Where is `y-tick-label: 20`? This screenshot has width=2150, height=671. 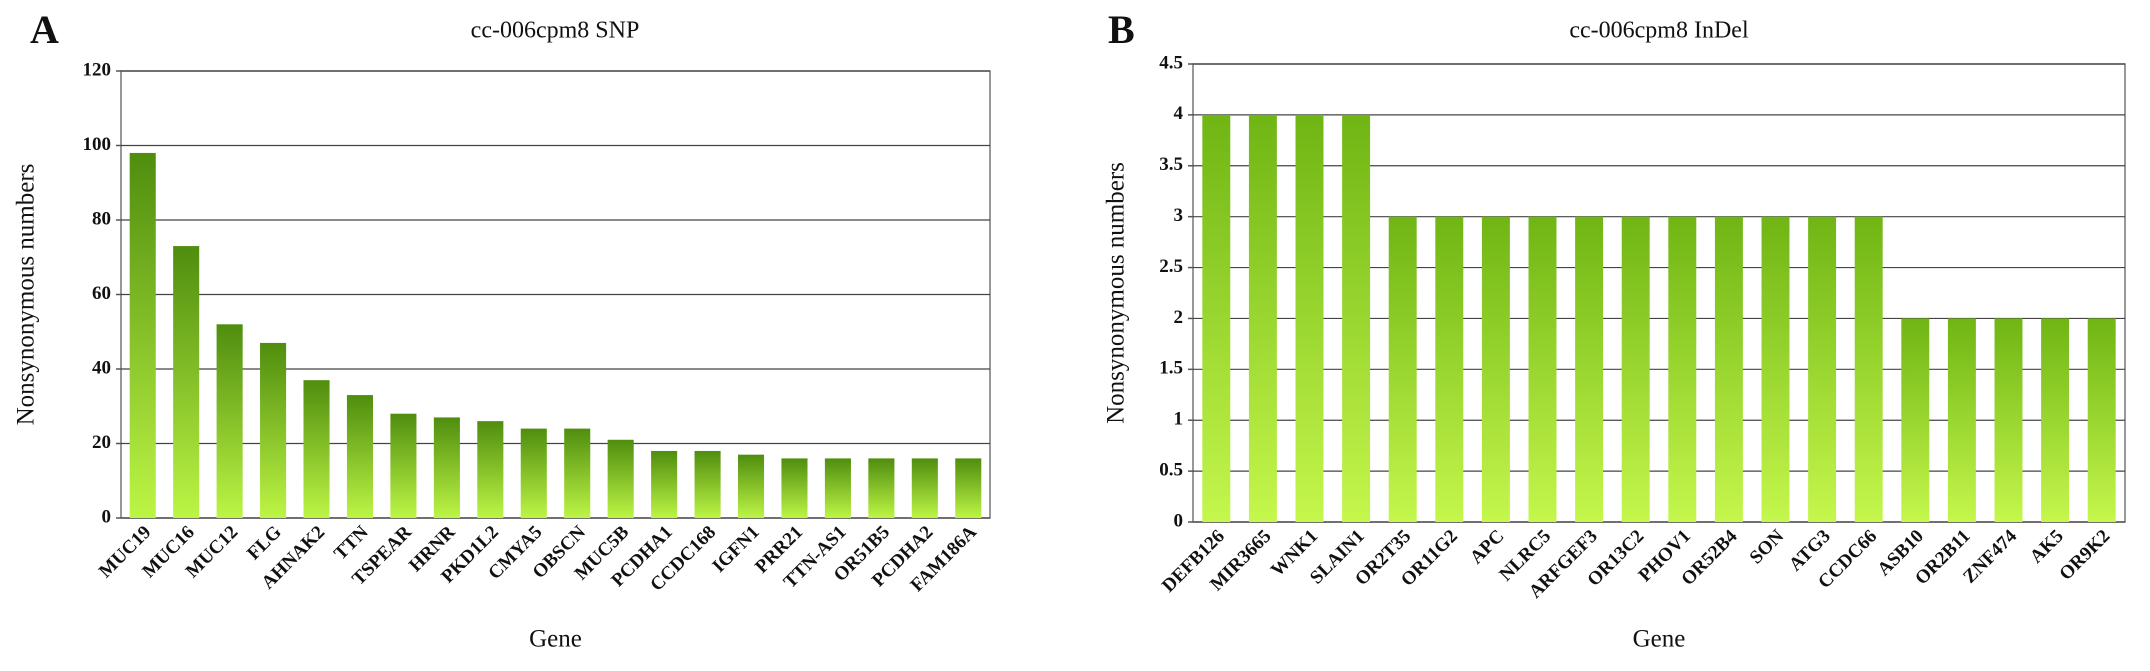
y-tick-label: 20 is located at coordinates (101, 442).